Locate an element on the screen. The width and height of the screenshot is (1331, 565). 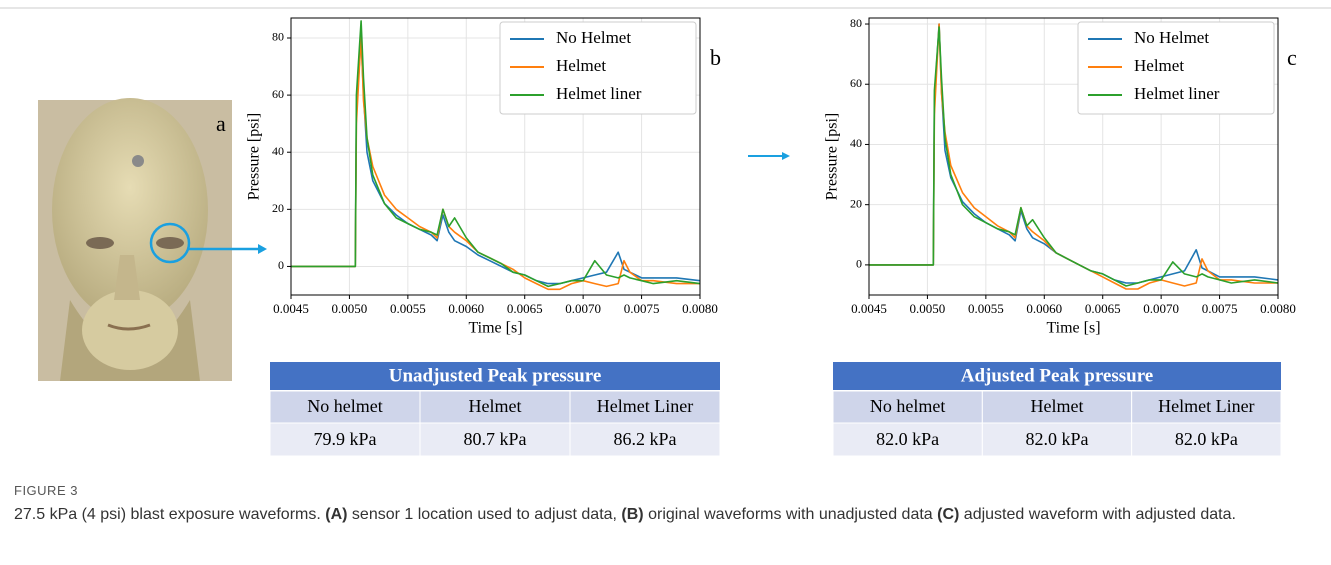
table-title: Unadjusted Peak pressure is located at coordinates (495, 375).